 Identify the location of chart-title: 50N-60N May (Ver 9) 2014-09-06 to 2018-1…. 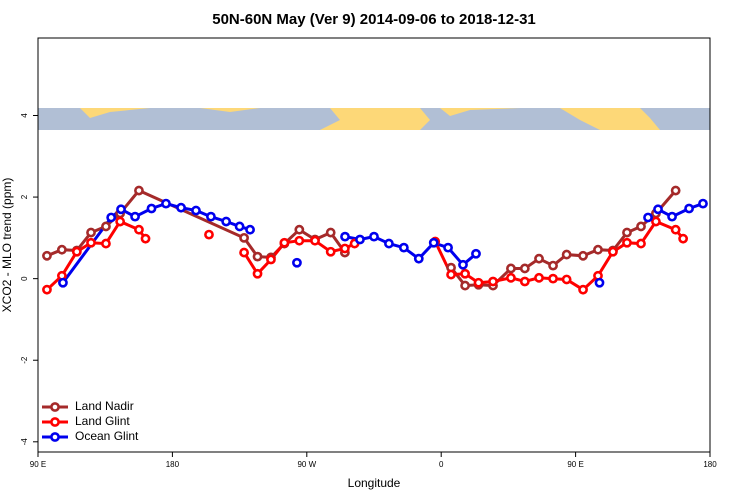
(374, 19).